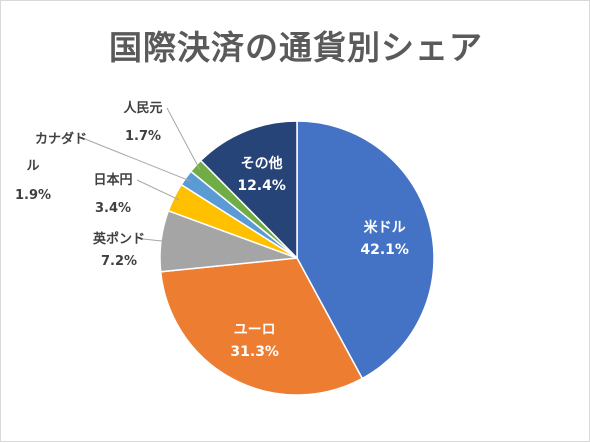  I want to click on slice-name-label: 英ポンド, so click(118, 239).